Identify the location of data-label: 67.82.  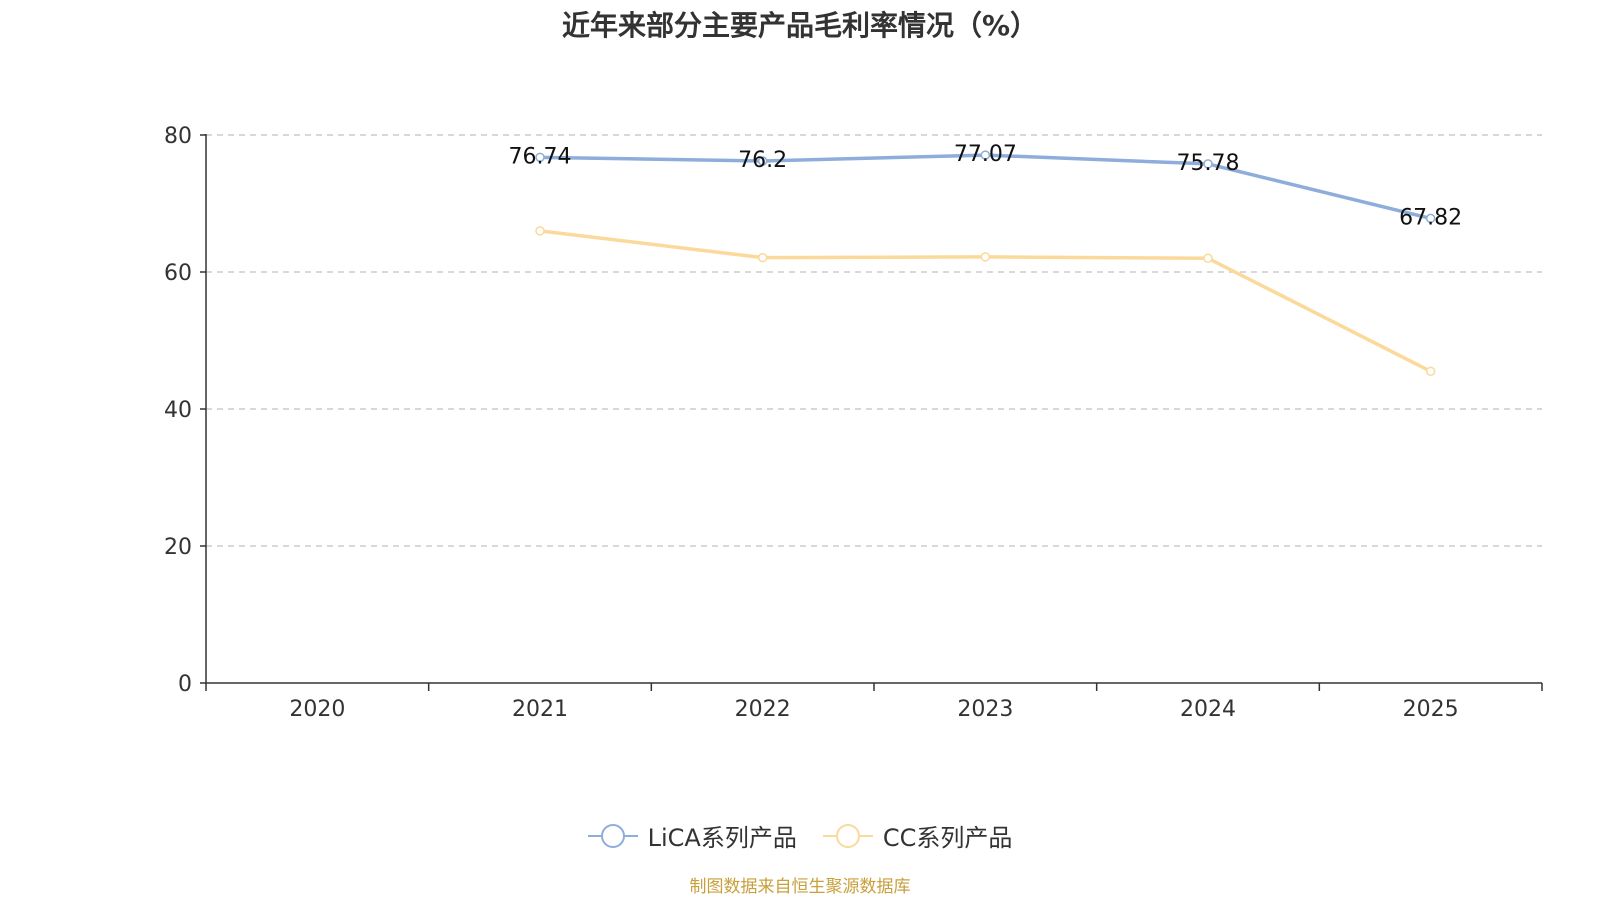
(1430, 217).